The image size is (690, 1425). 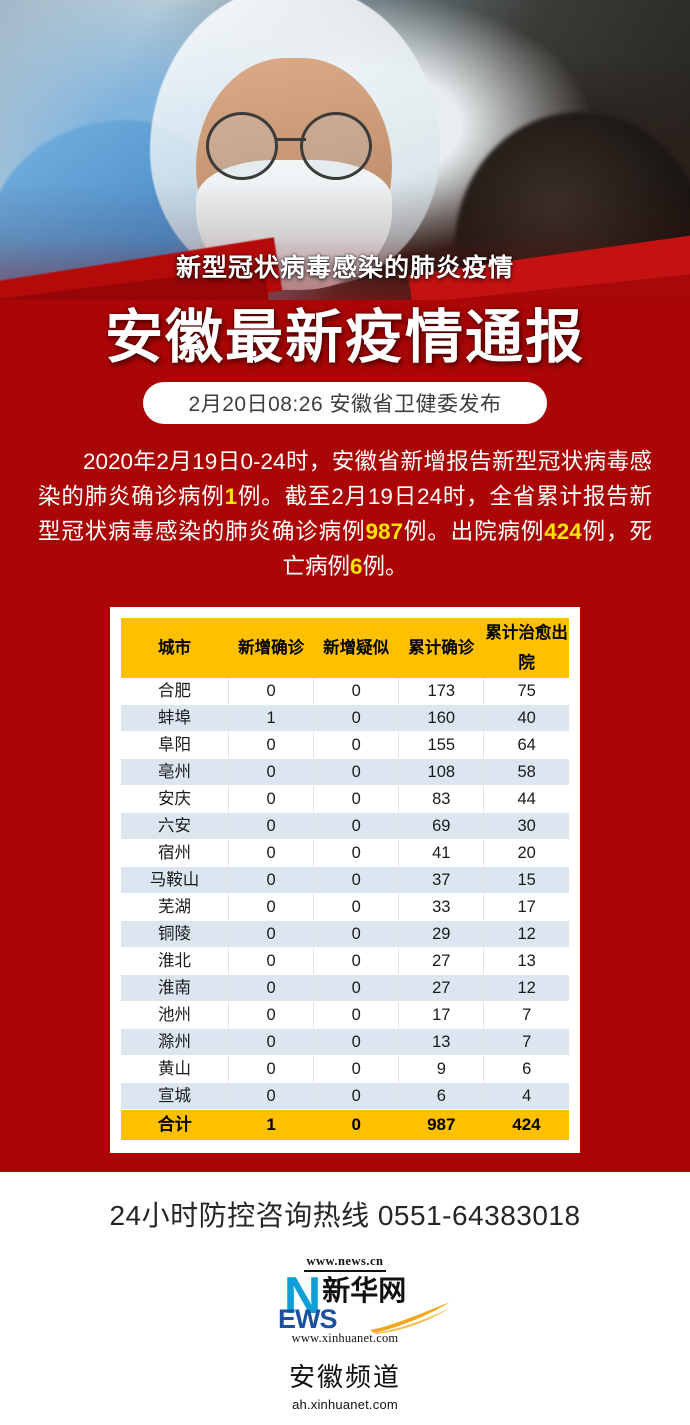 What do you see at coordinates (271, 1124) in the screenshot?
I see `total-value: 1` at bounding box center [271, 1124].